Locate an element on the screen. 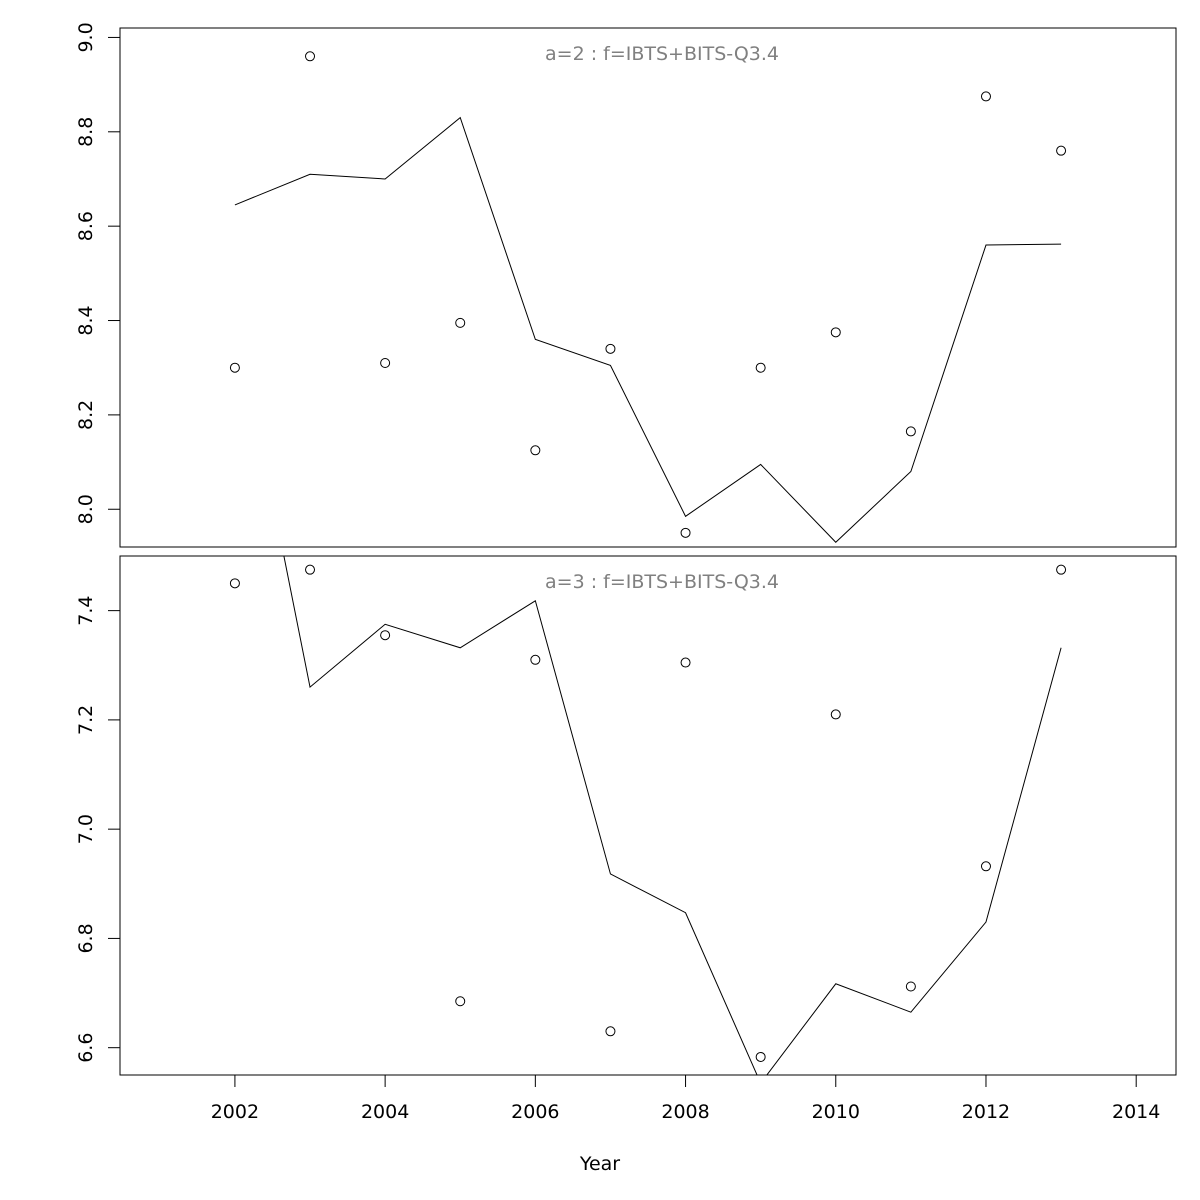 Image resolution: width=1200 pixels, height=1200 pixels. panel-top-title: a=2 : f=IBTS+BITS-Q3.4 is located at coordinates (662, 54).